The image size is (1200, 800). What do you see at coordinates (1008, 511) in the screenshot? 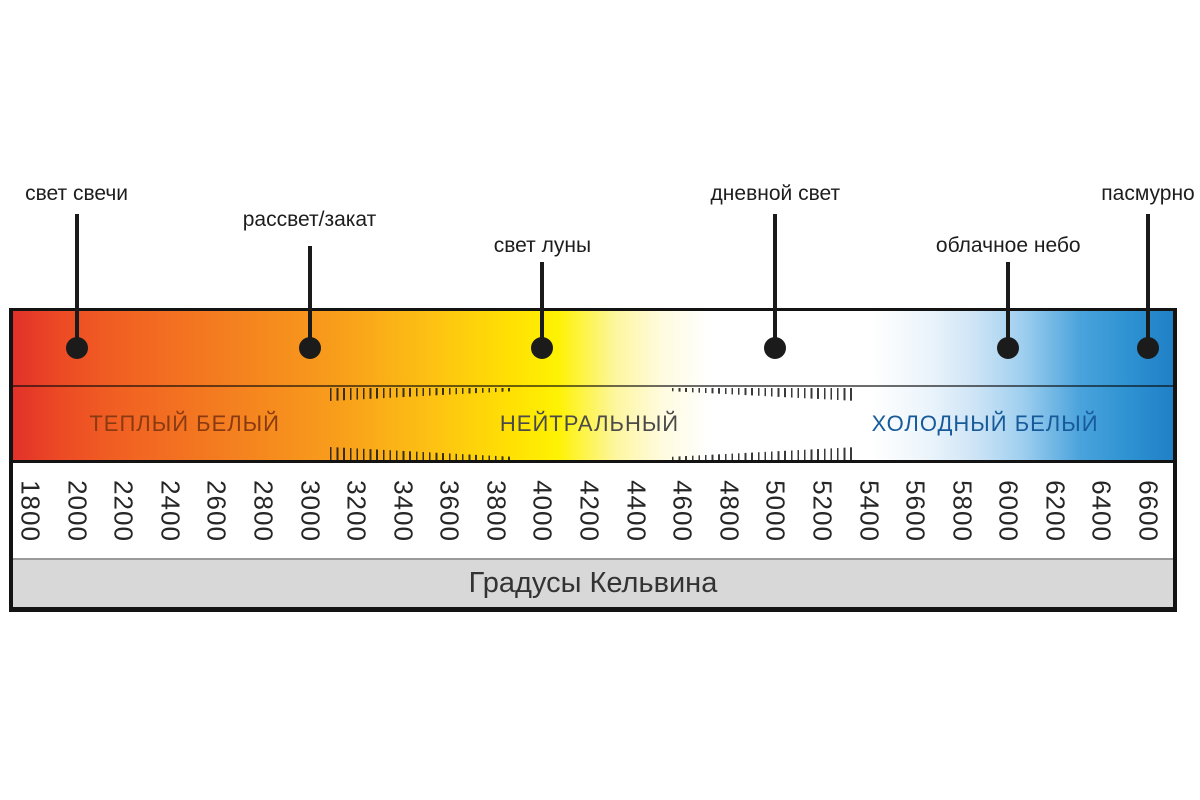
I see `scale-tick-label: 6000` at bounding box center [1008, 511].